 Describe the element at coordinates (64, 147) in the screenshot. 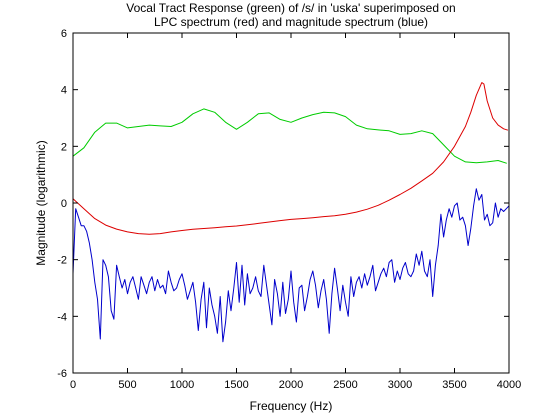

I see `y-tick-label: 2` at that location.